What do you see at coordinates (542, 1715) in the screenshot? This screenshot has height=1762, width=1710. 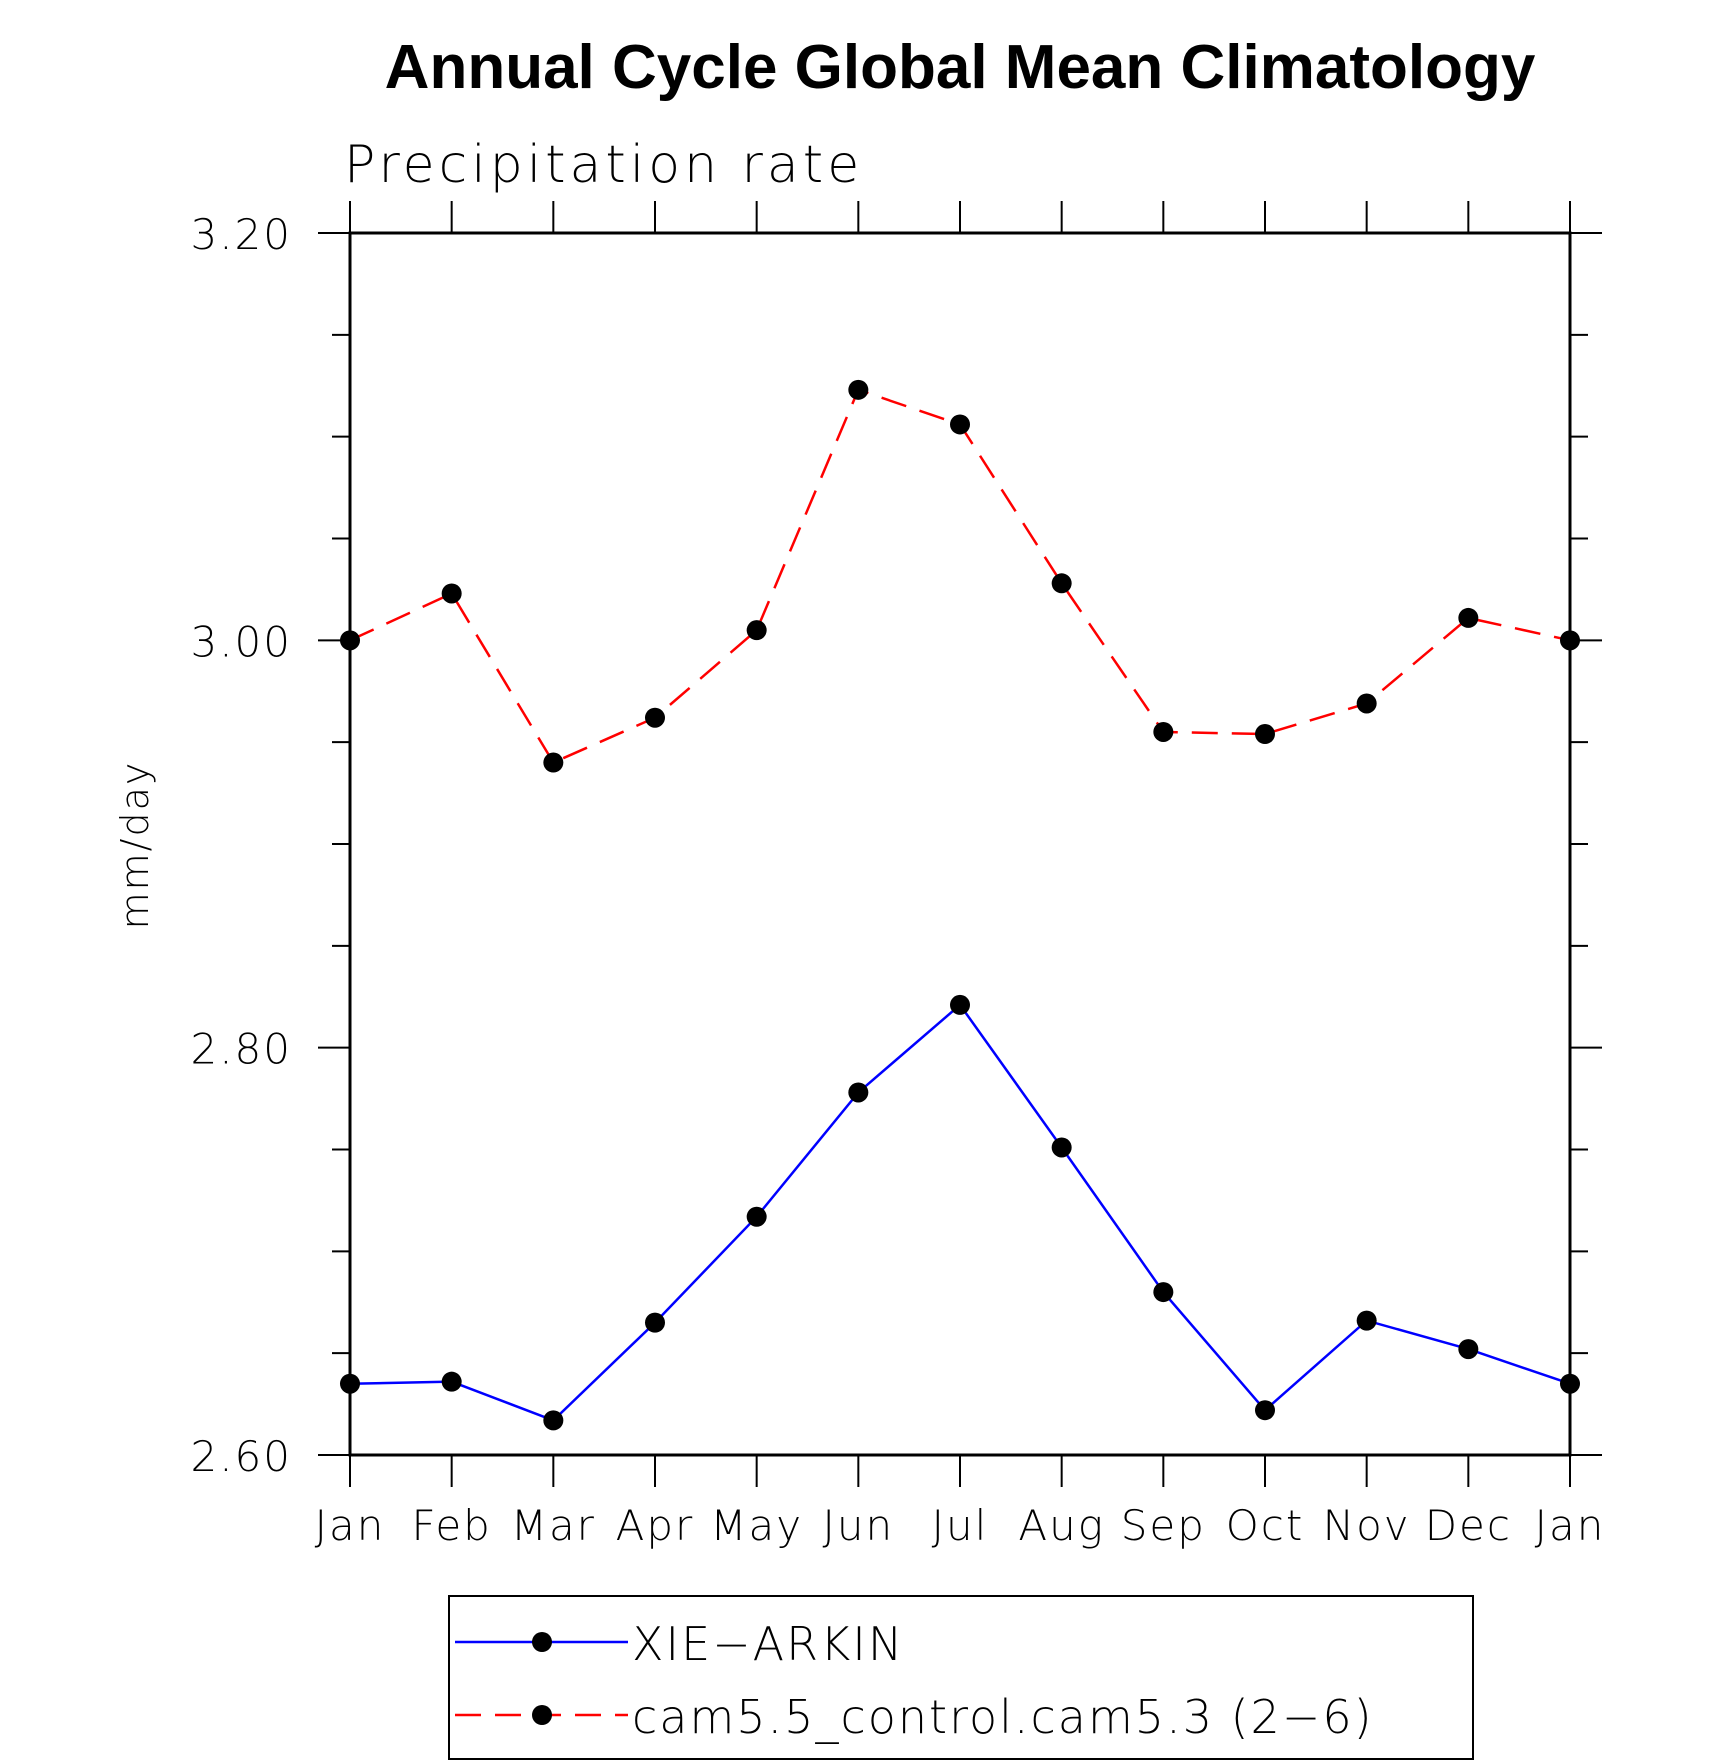 I see `legend-marker-cam5` at bounding box center [542, 1715].